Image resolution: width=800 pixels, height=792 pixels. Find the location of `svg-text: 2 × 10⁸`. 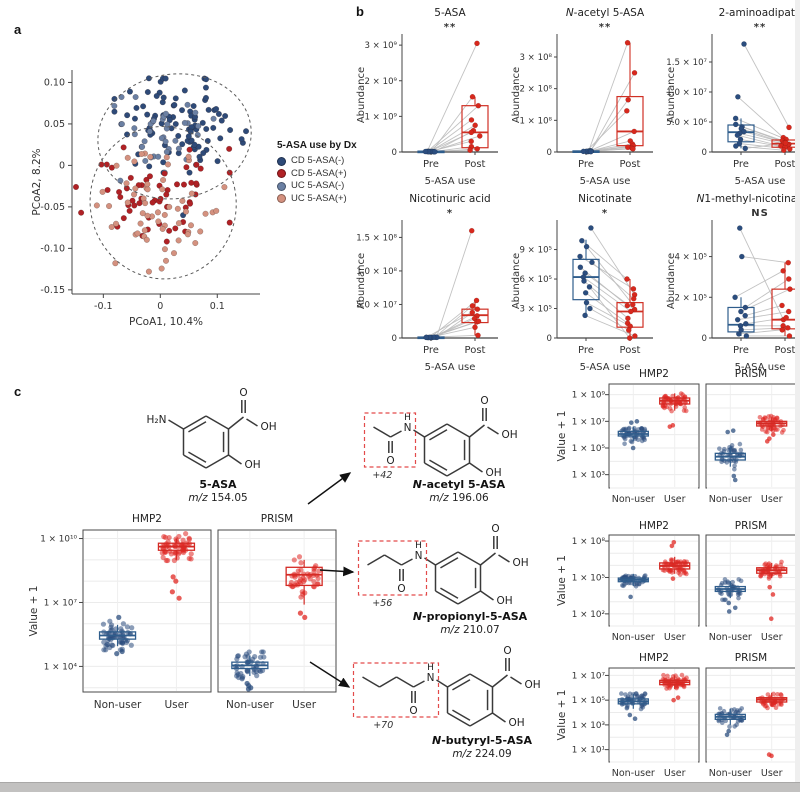

svg-text: 2 × 10⁸ is located at coordinates (535, 90).